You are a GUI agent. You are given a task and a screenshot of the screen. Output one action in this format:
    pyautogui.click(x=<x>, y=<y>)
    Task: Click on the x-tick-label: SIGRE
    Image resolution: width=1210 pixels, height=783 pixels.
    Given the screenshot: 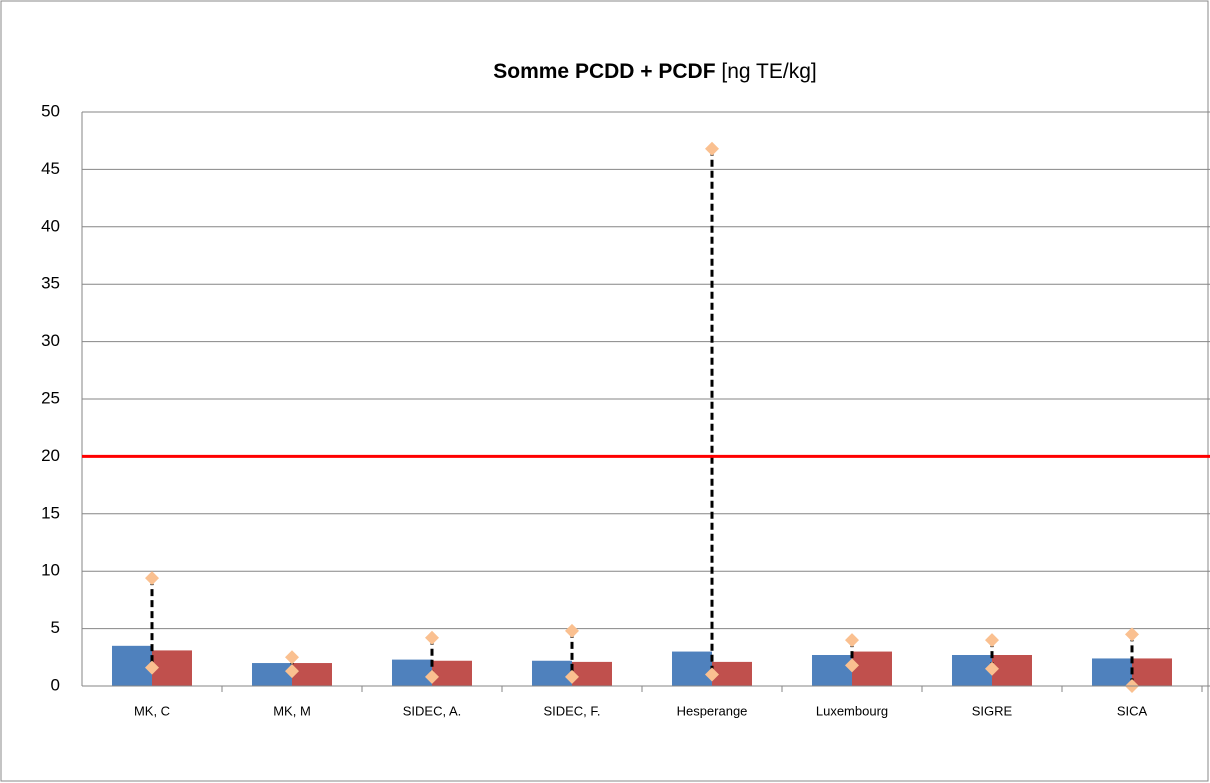 What is the action you would take?
    pyautogui.click(x=992, y=710)
    